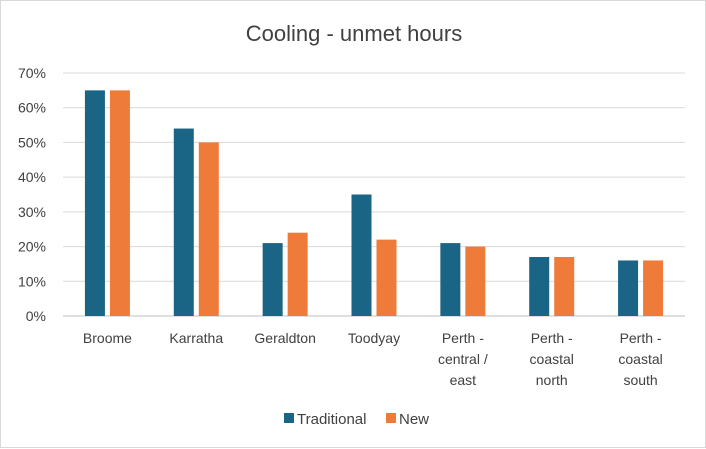  Describe the element at coordinates (354, 33) in the screenshot. I see `chart-title: Cooling - unmet hours` at that location.